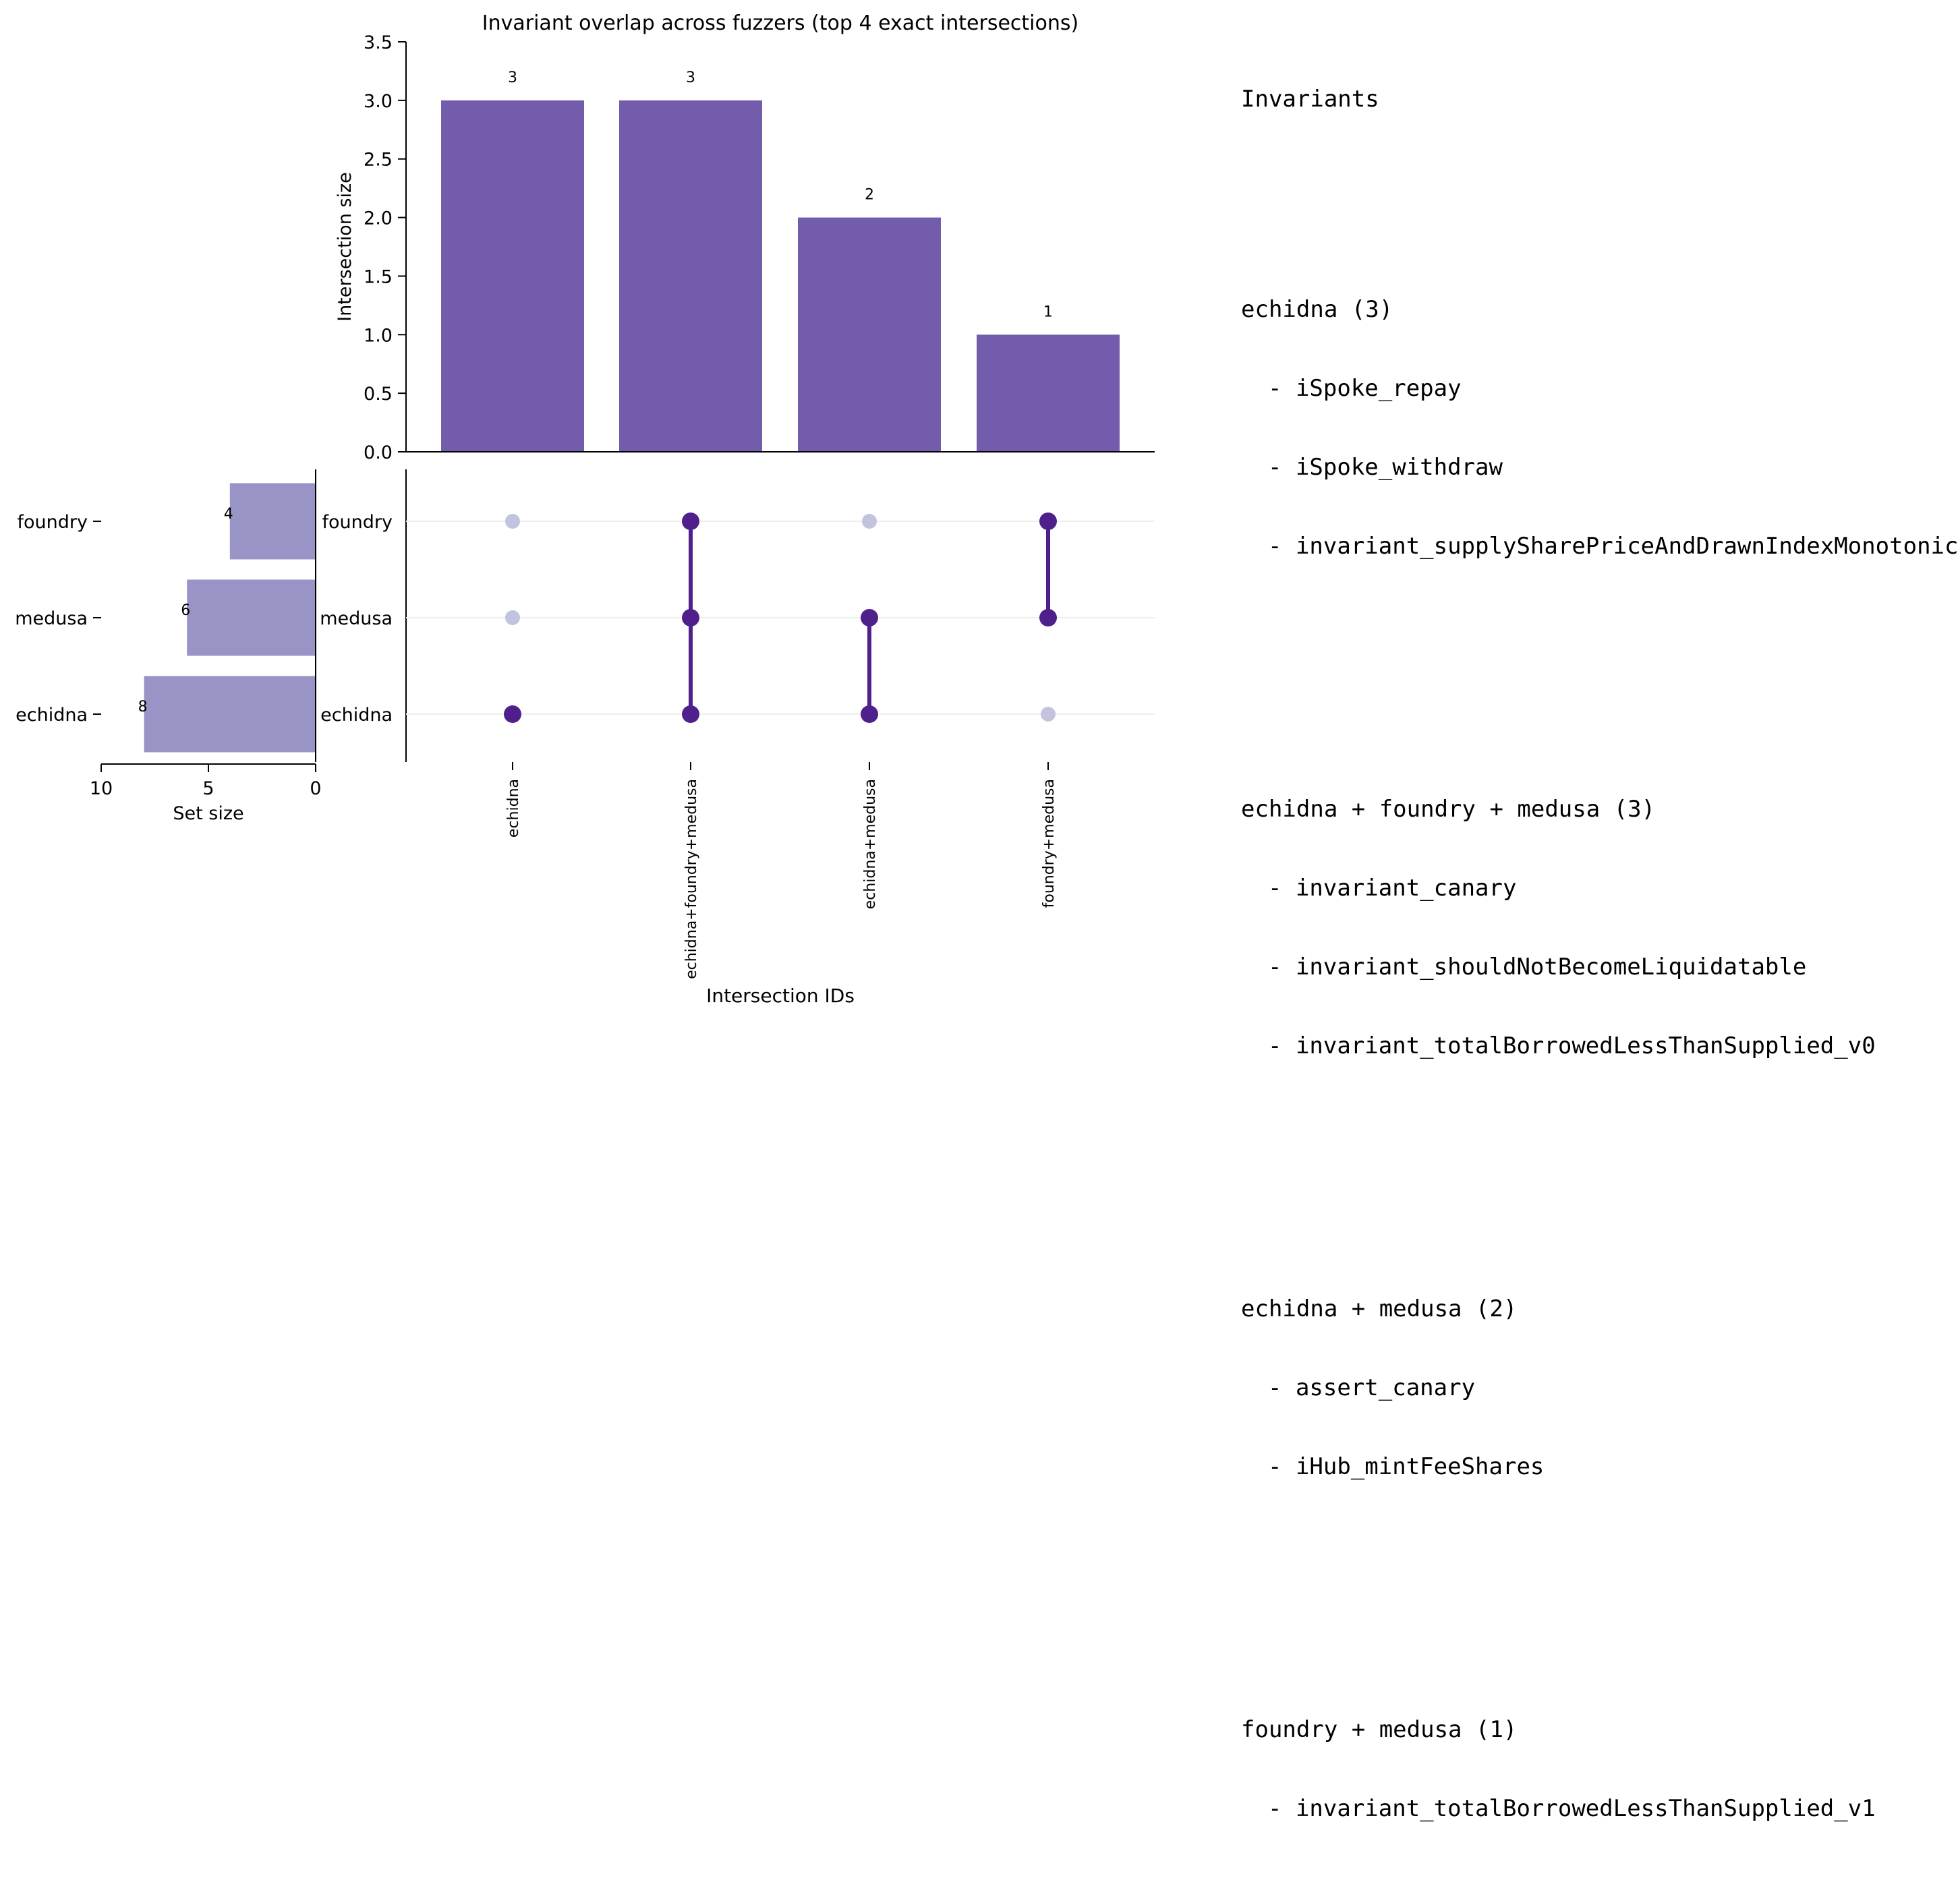  What do you see at coordinates (378, 42) in the screenshot?
I see `y-tick-label: 3.5` at bounding box center [378, 42].